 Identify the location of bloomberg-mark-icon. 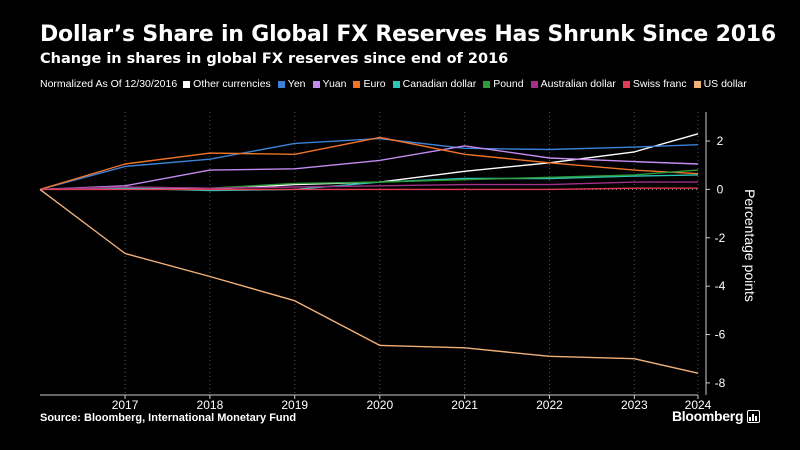
(754, 416).